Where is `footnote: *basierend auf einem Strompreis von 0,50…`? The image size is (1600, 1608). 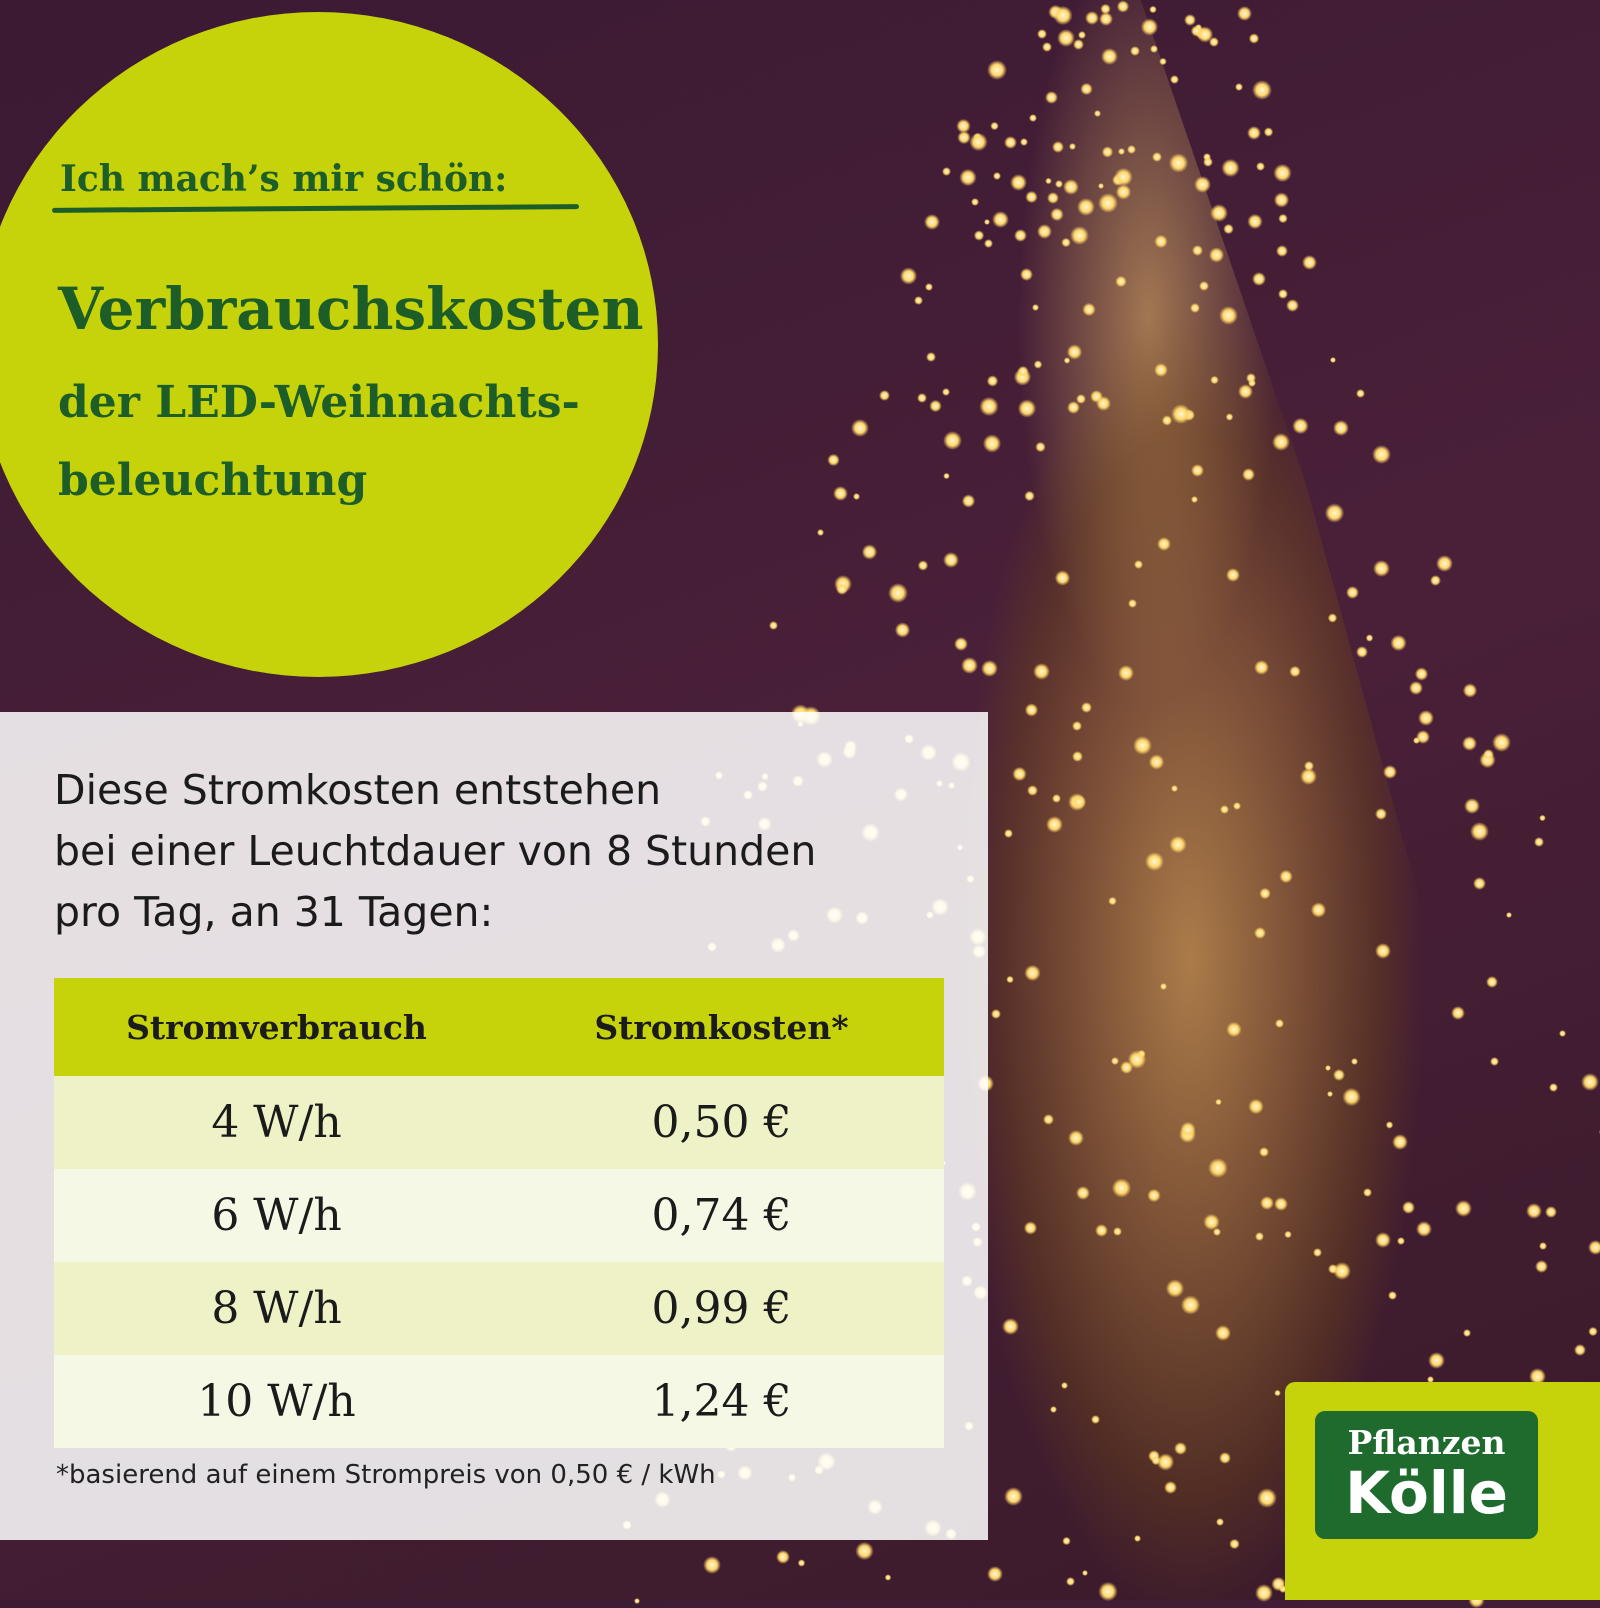
footnote: *basierend auf einem Strompreis von 0,50… is located at coordinates (386, 1475).